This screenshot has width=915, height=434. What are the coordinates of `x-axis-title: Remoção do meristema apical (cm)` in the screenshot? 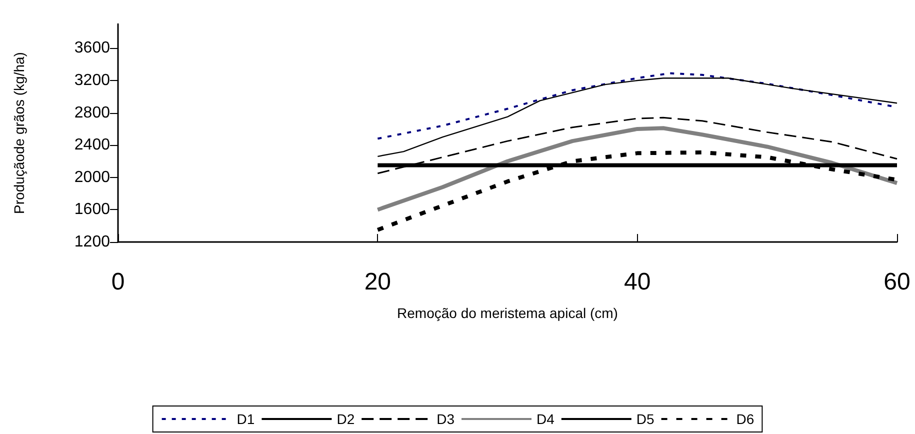 It's located at (507, 313).